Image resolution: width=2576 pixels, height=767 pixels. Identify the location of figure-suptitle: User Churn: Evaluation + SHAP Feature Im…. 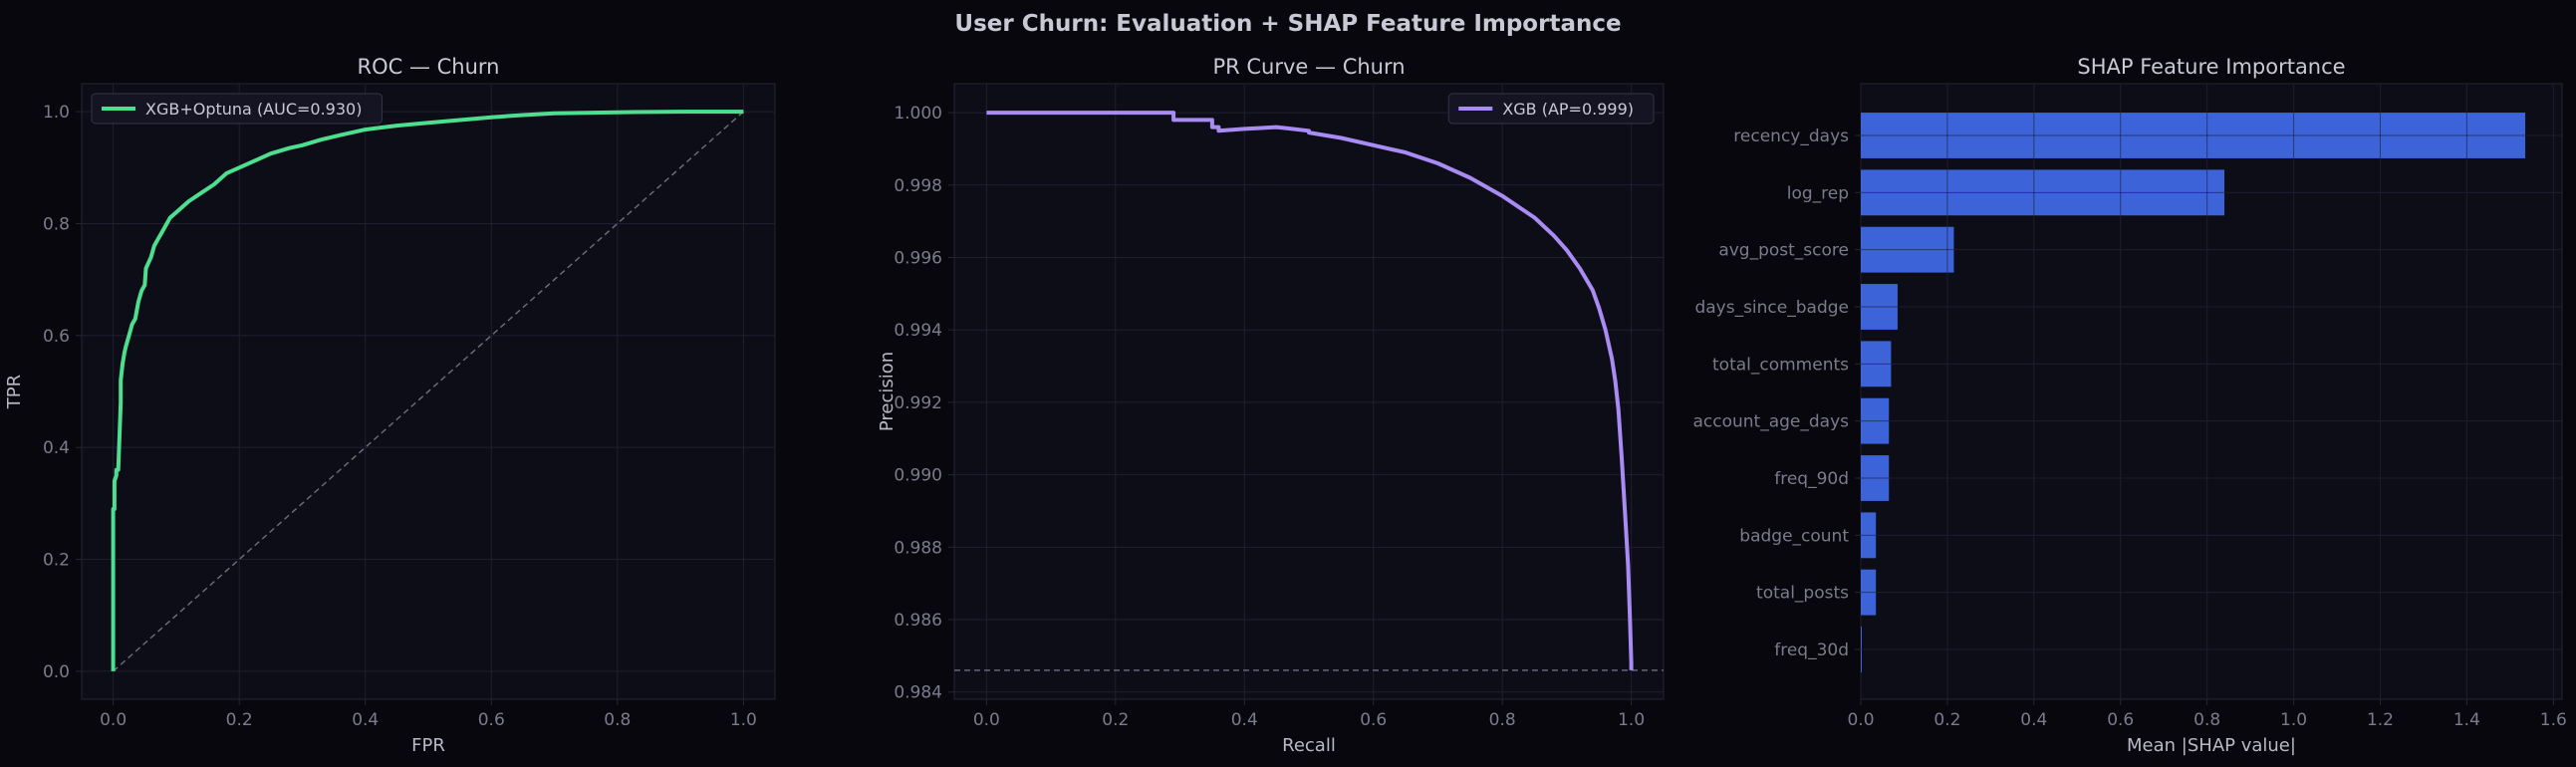
(1287, 24).